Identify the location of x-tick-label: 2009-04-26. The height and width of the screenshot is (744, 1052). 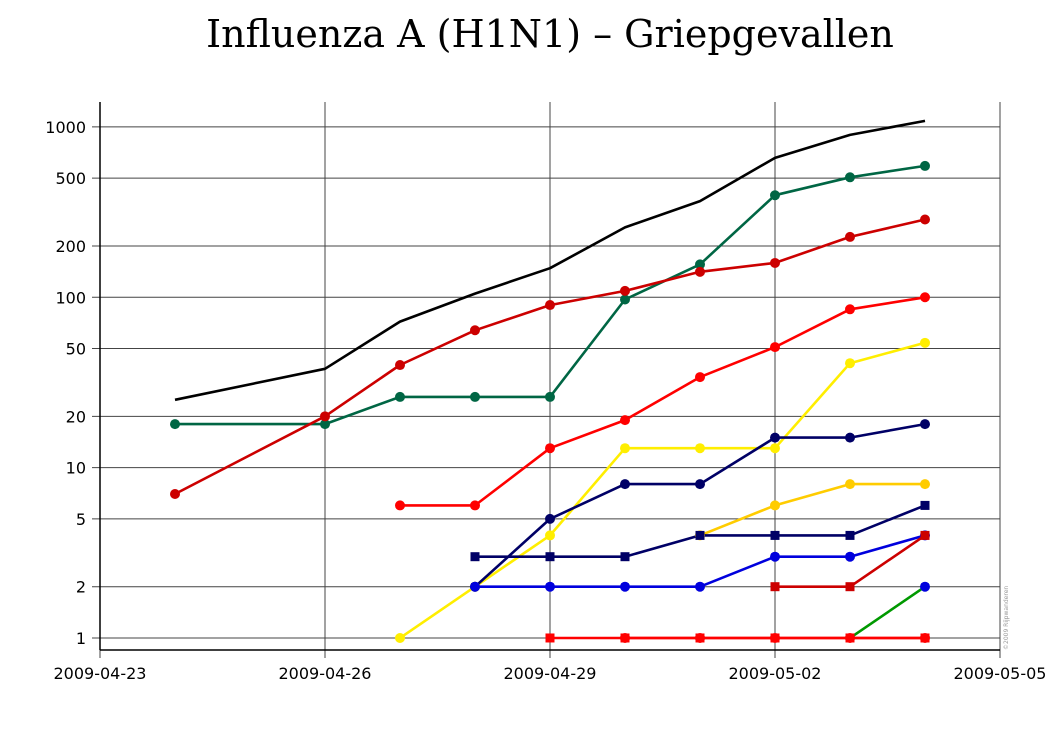
(325, 673).